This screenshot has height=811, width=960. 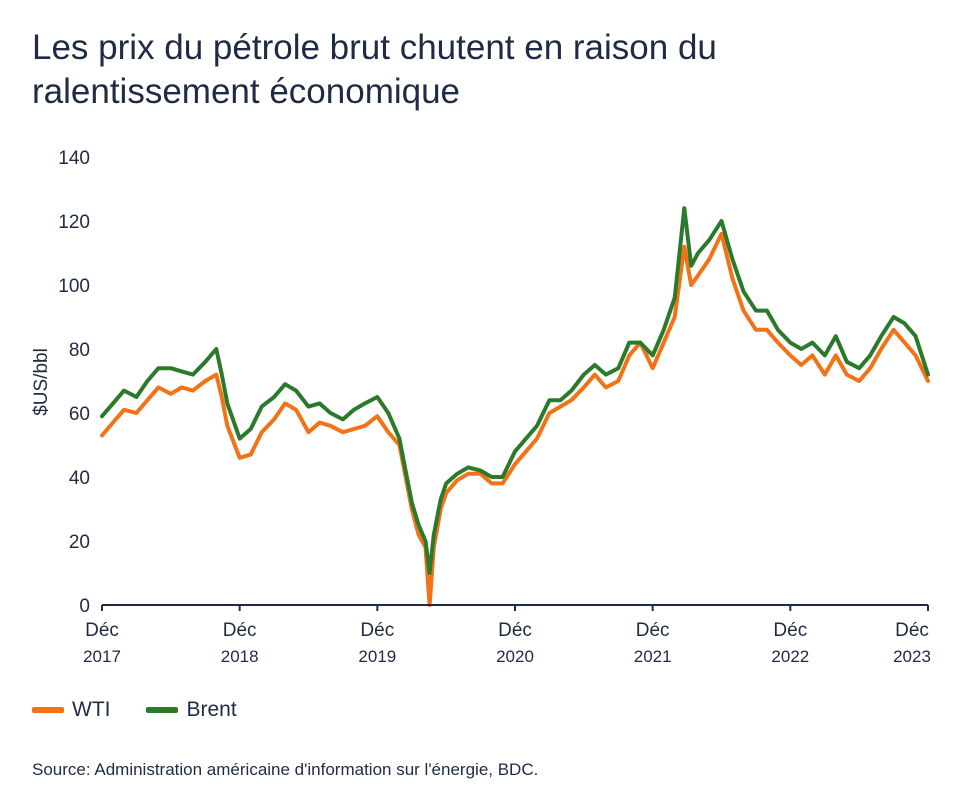 What do you see at coordinates (377, 656) in the screenshot?
I see `x-tick-year: 2019` at bounding box center [377, 656].